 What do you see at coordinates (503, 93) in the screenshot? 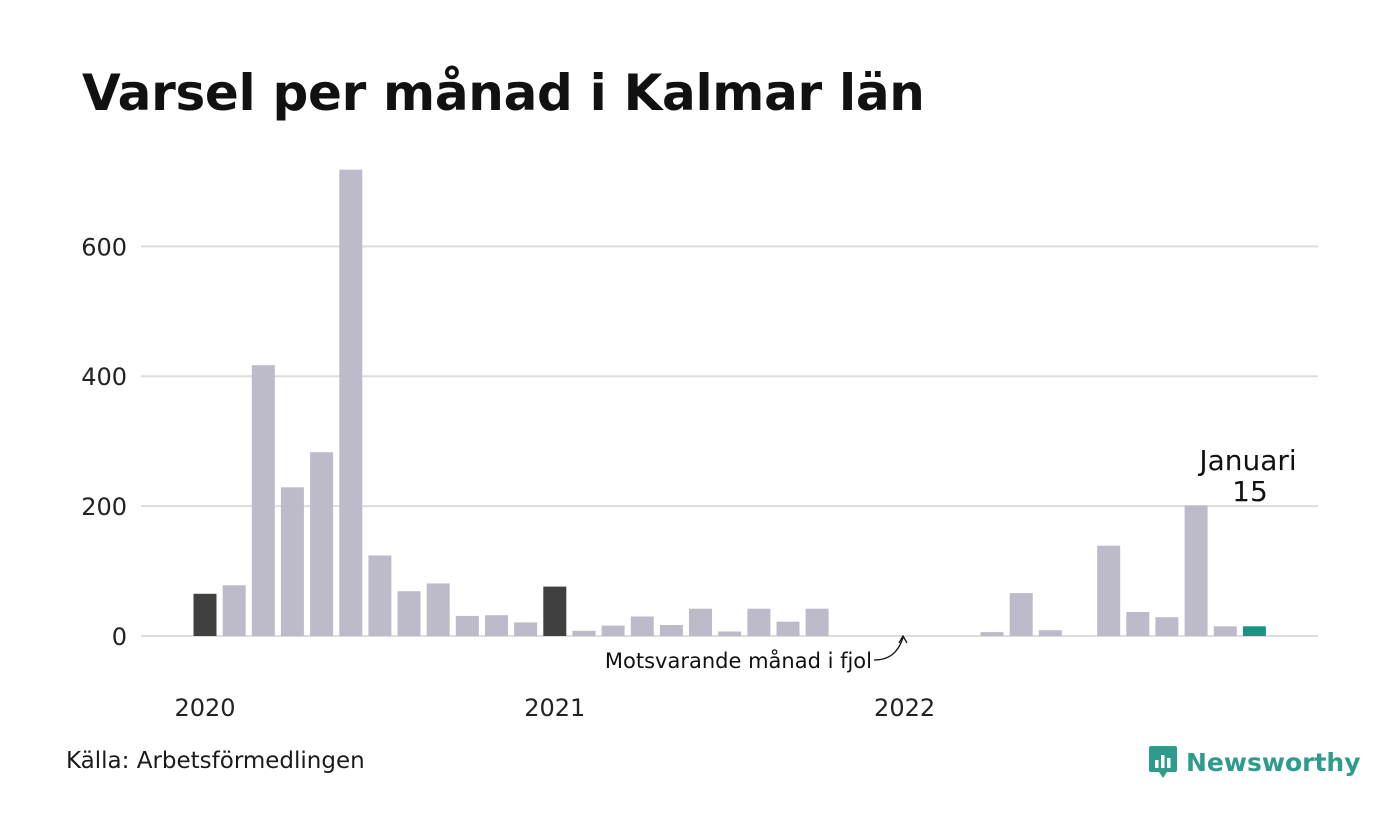
I see `chart-title: Varsel per månad i Kalmar län` at bounding box center [503, 93].